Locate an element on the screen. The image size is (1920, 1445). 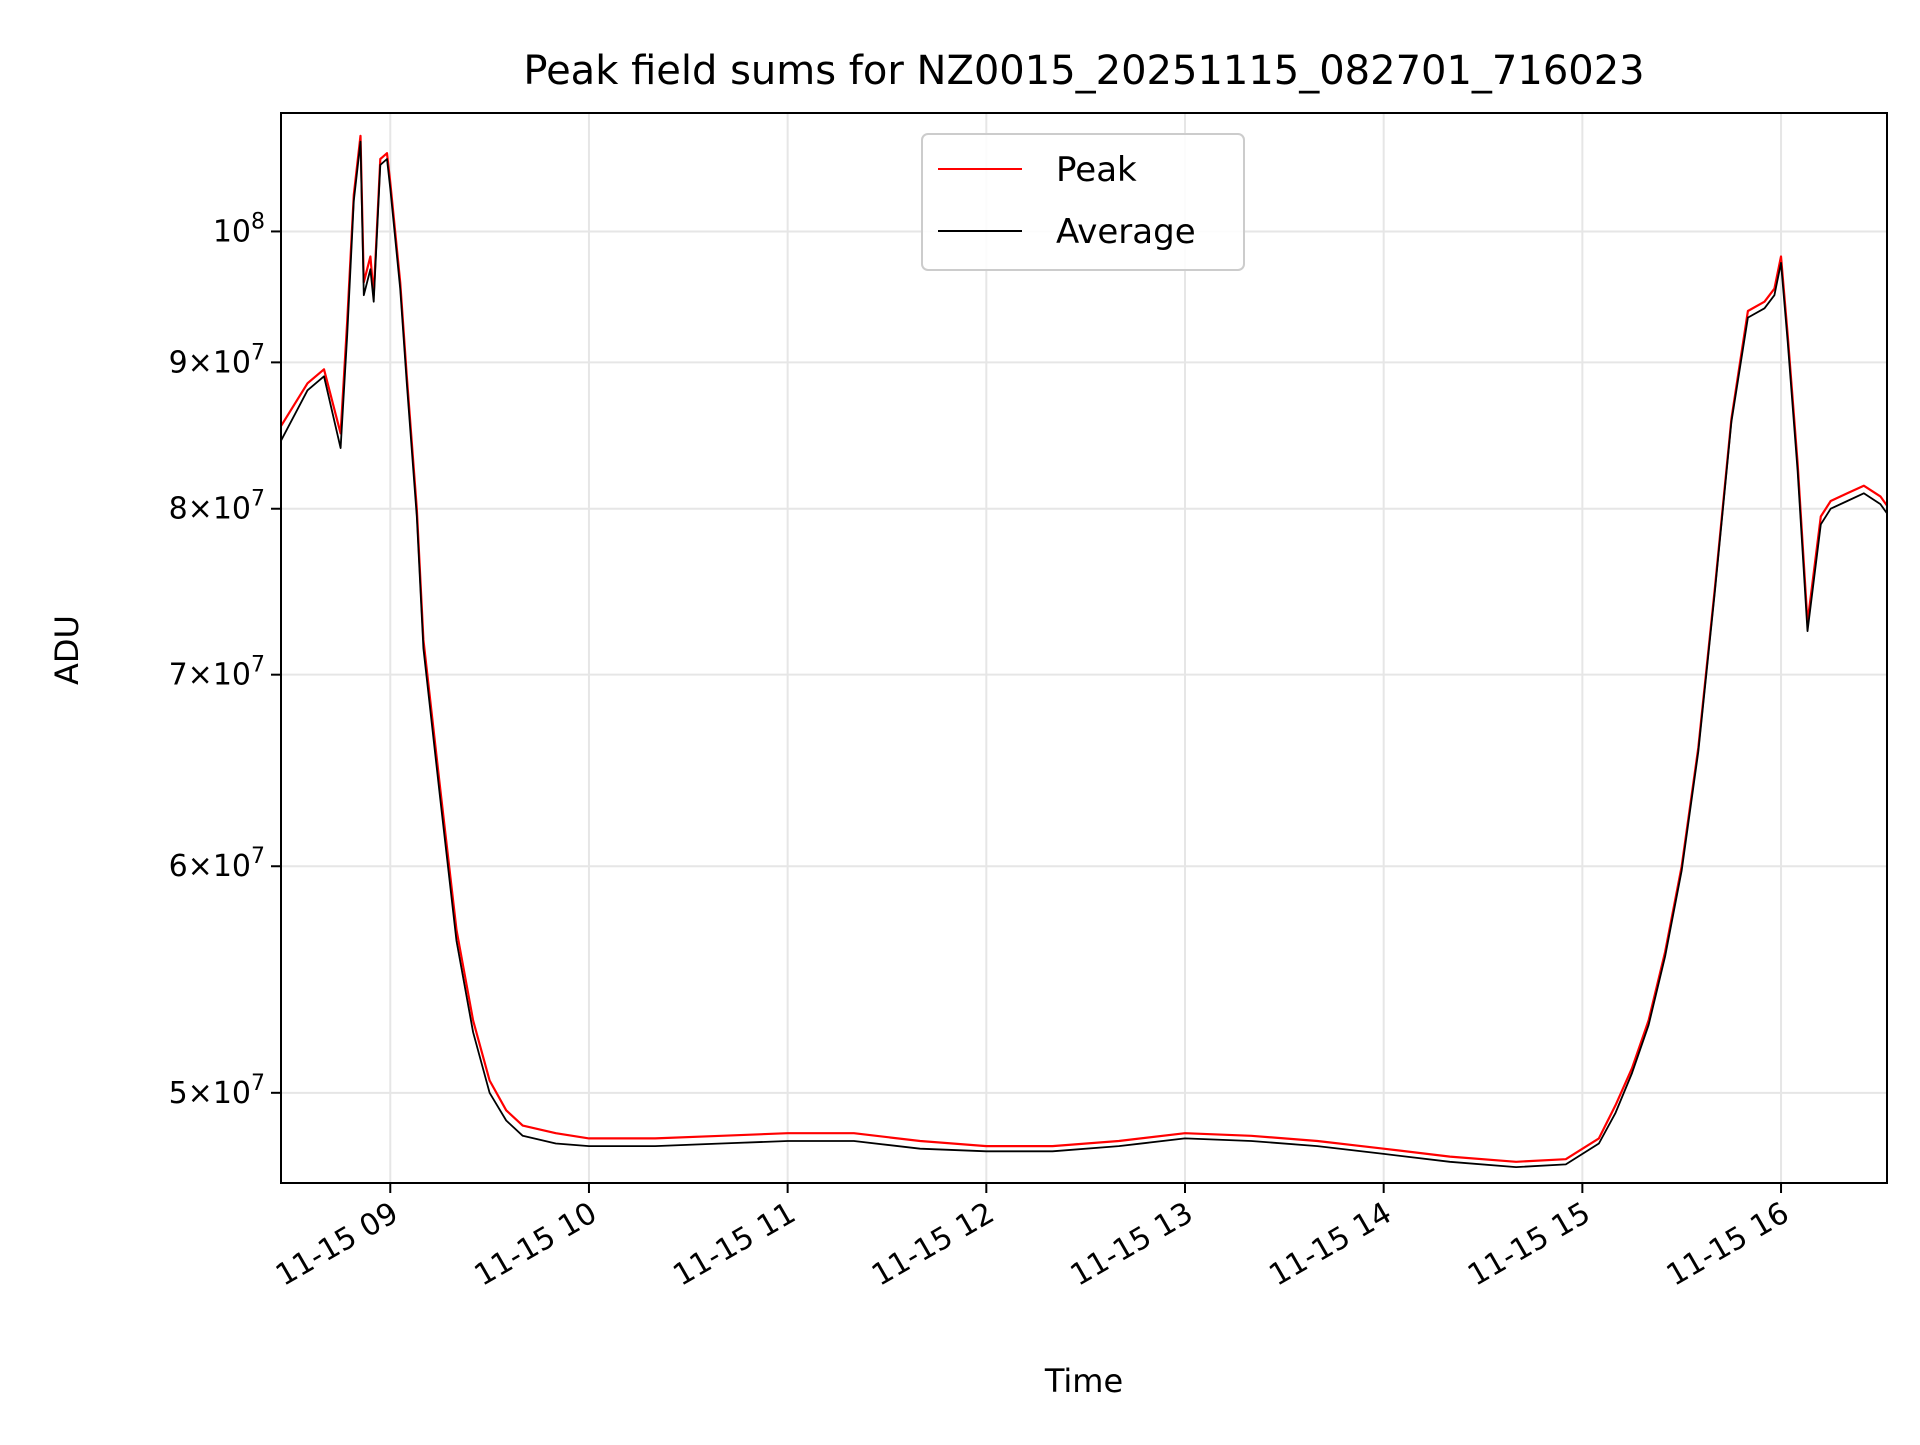
y-axis-label: ADU is located at coordinates (67, 650).